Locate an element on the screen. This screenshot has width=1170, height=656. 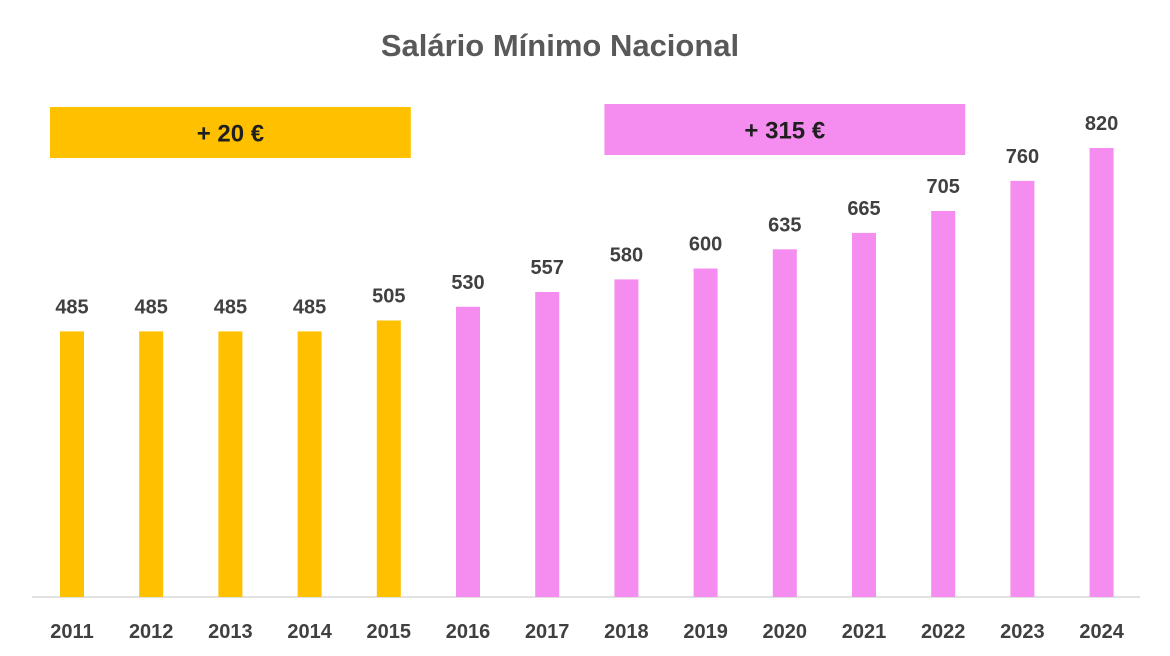
bar-2016 is located at coordinates (468, 451).